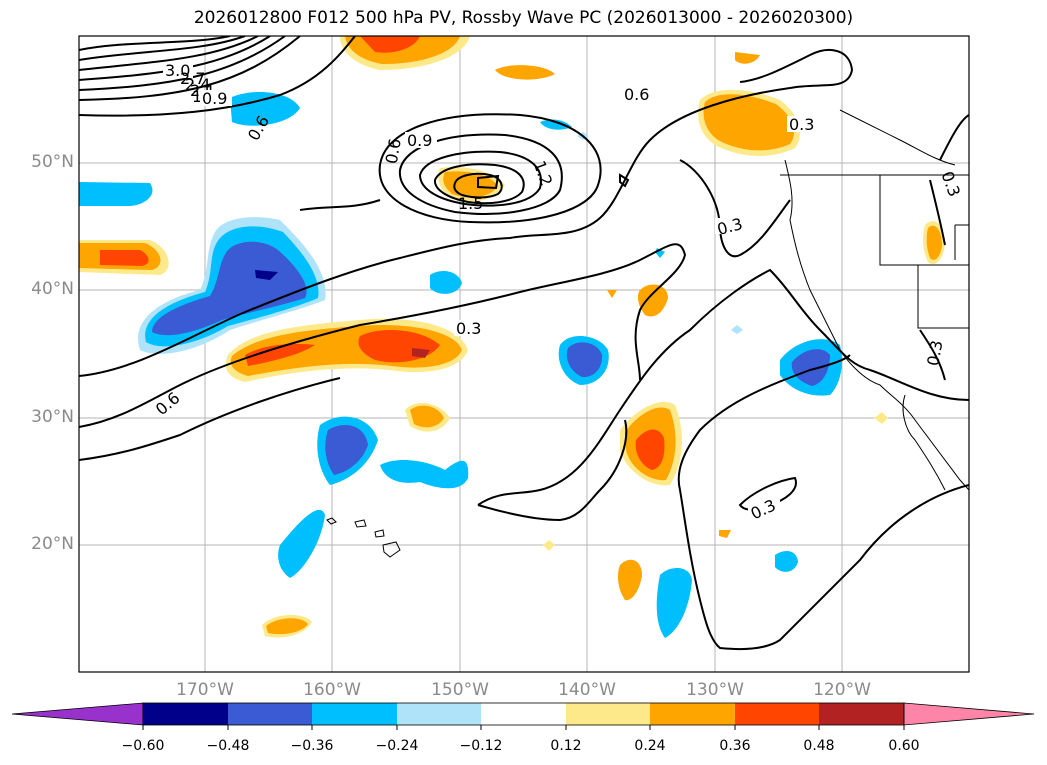 This screenshot has height=765, width=1047. What do you see at coordinates (332, 690) in the screenshot?
I see `lon-label-160w: 160°W` at bounding box center [332, 690].